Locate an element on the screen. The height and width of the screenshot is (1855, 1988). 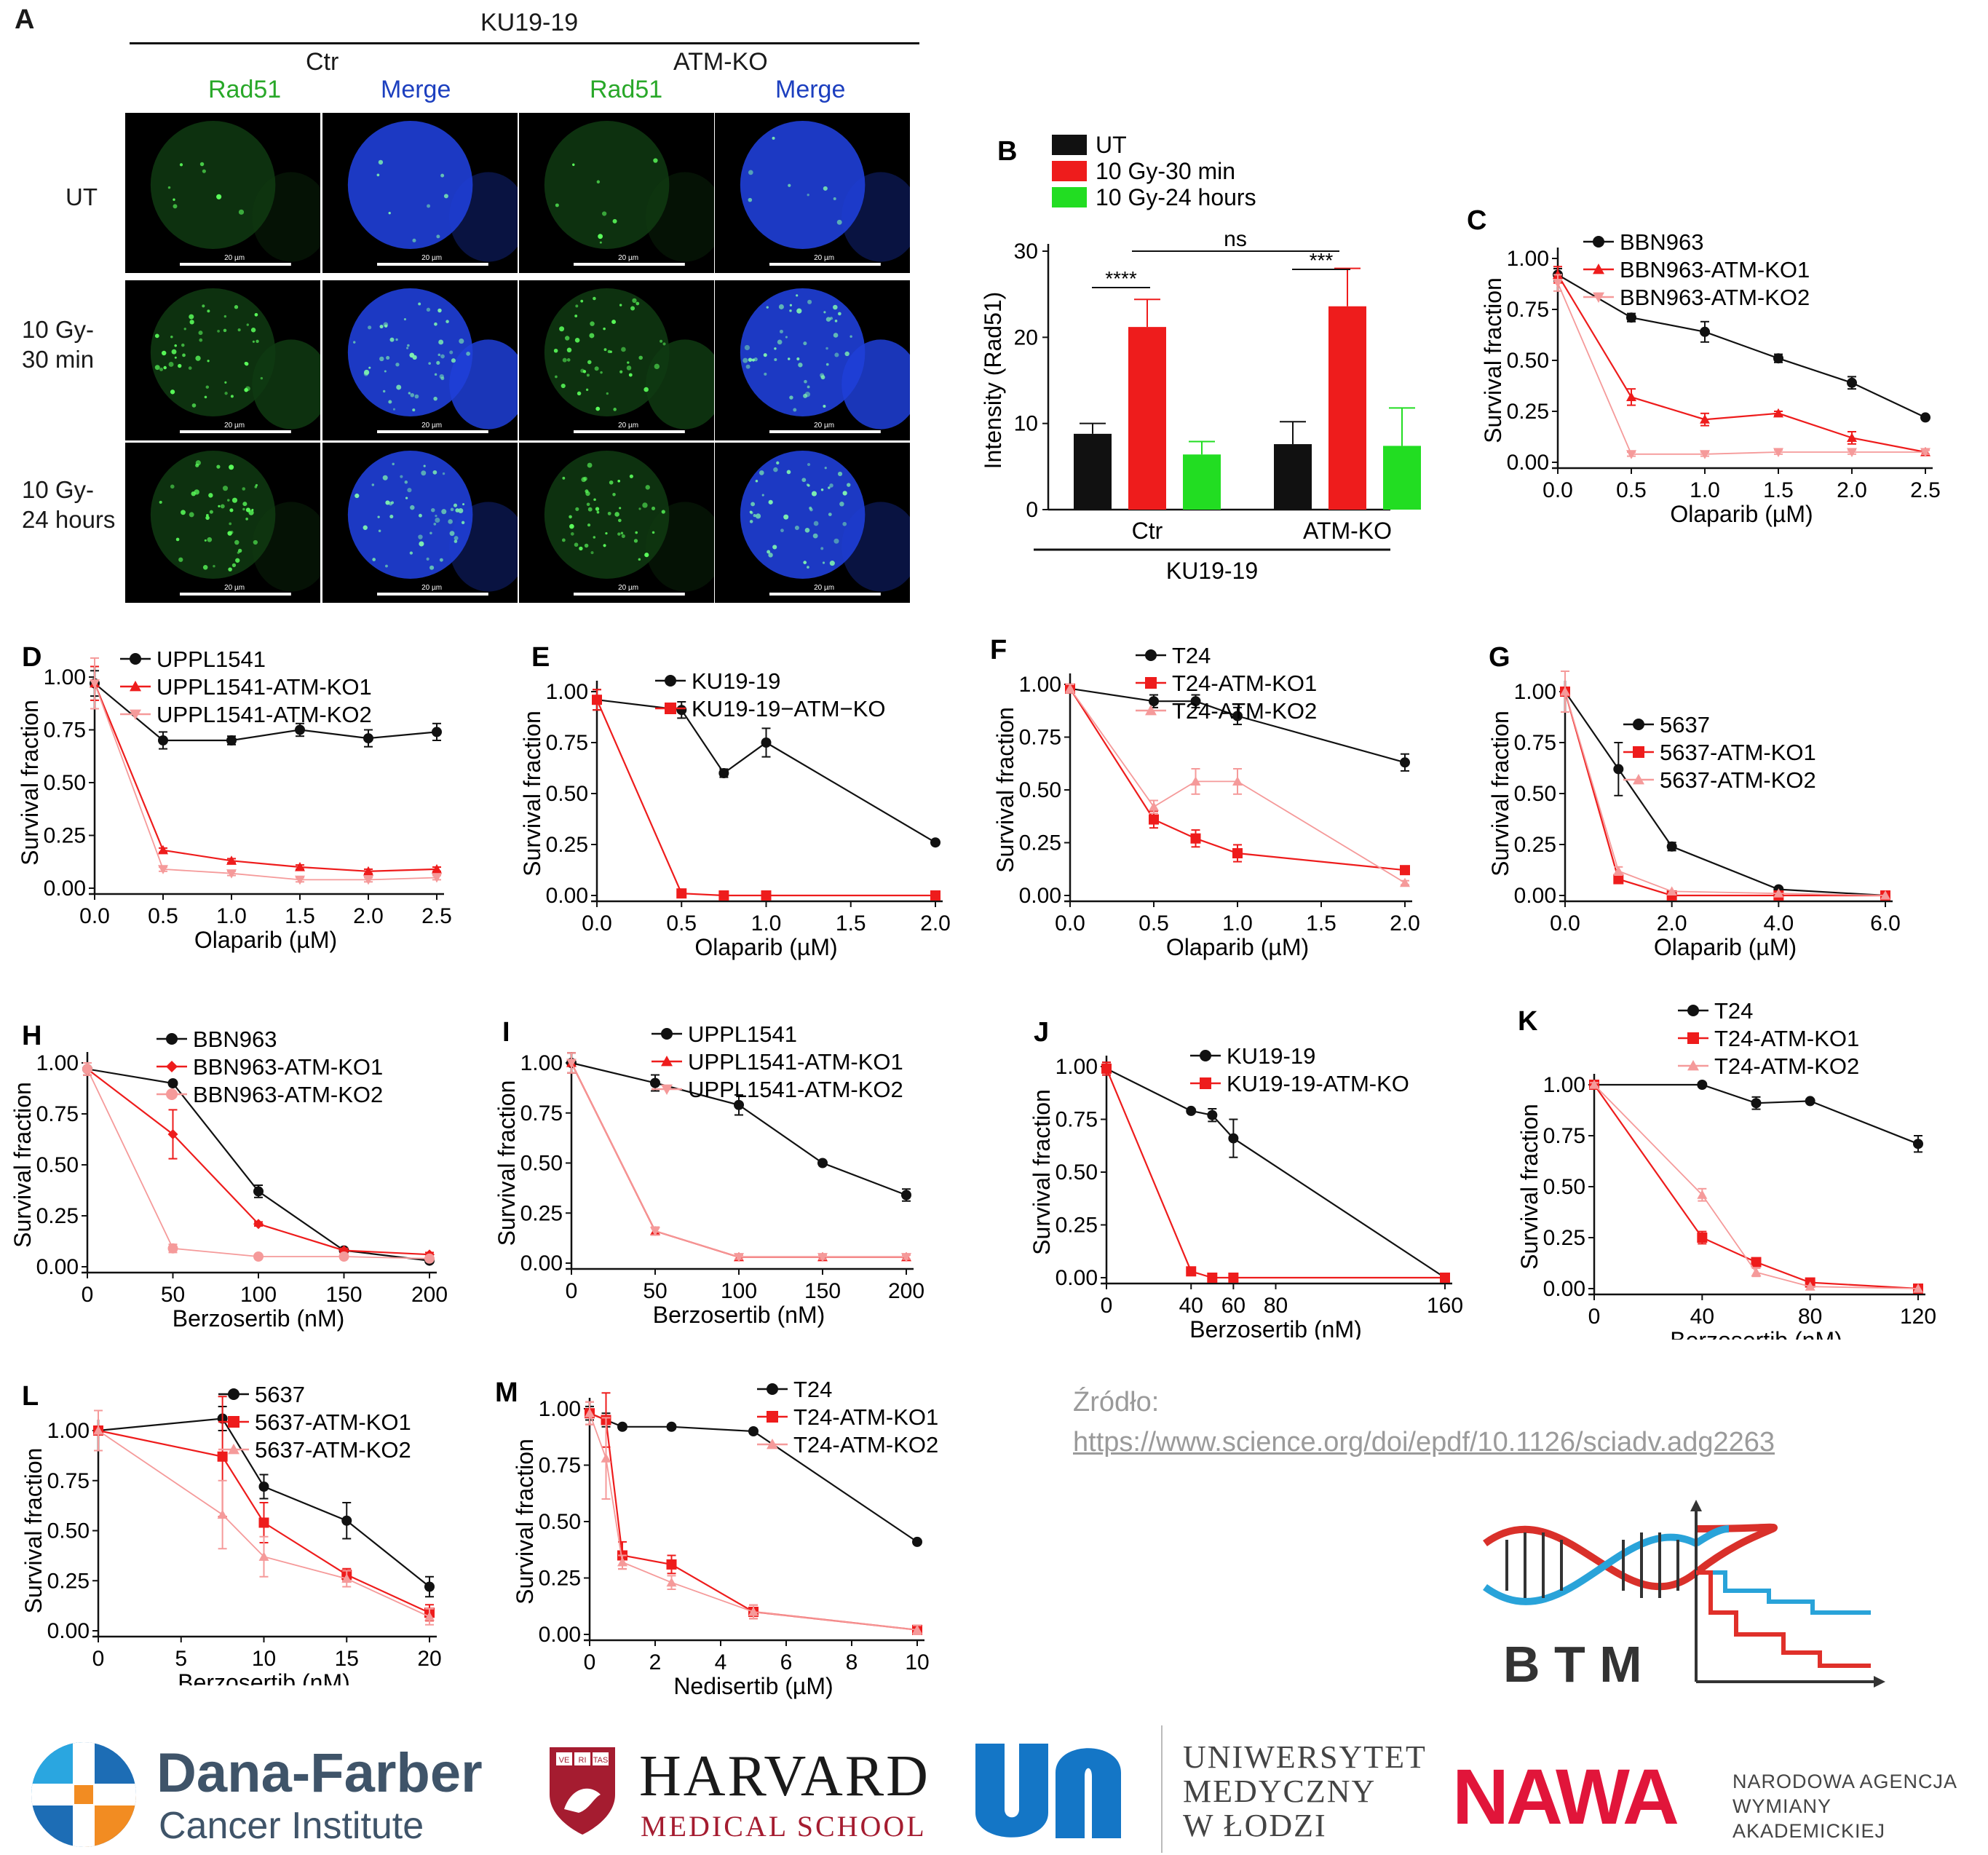
source-label: Źródło: is located at coordinates (1116, 1402).